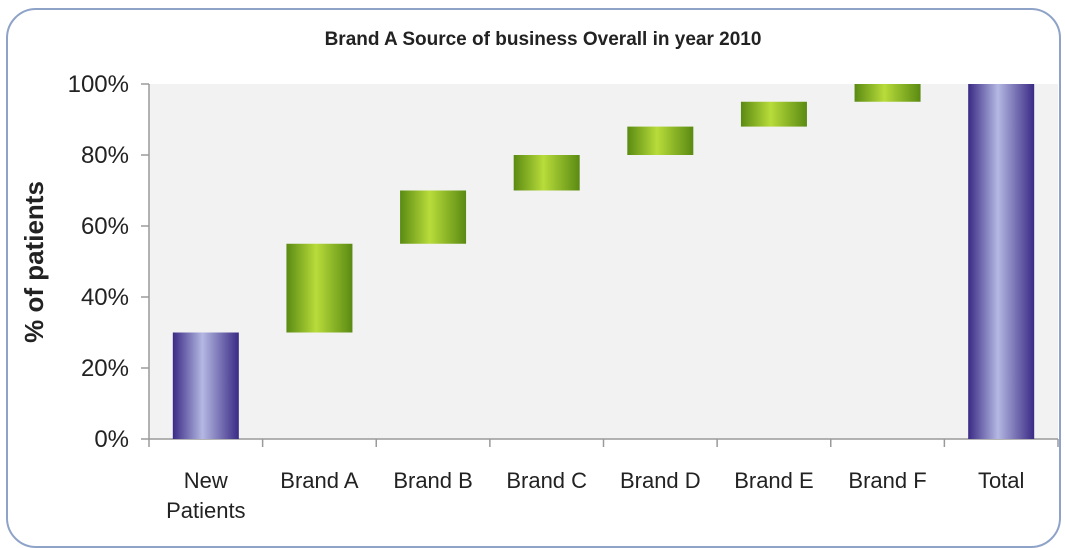  What do you see at coordinates (887, 480) in the screenshot?
I see `x-category-label: Brand F` at bounding box center [887, 480].